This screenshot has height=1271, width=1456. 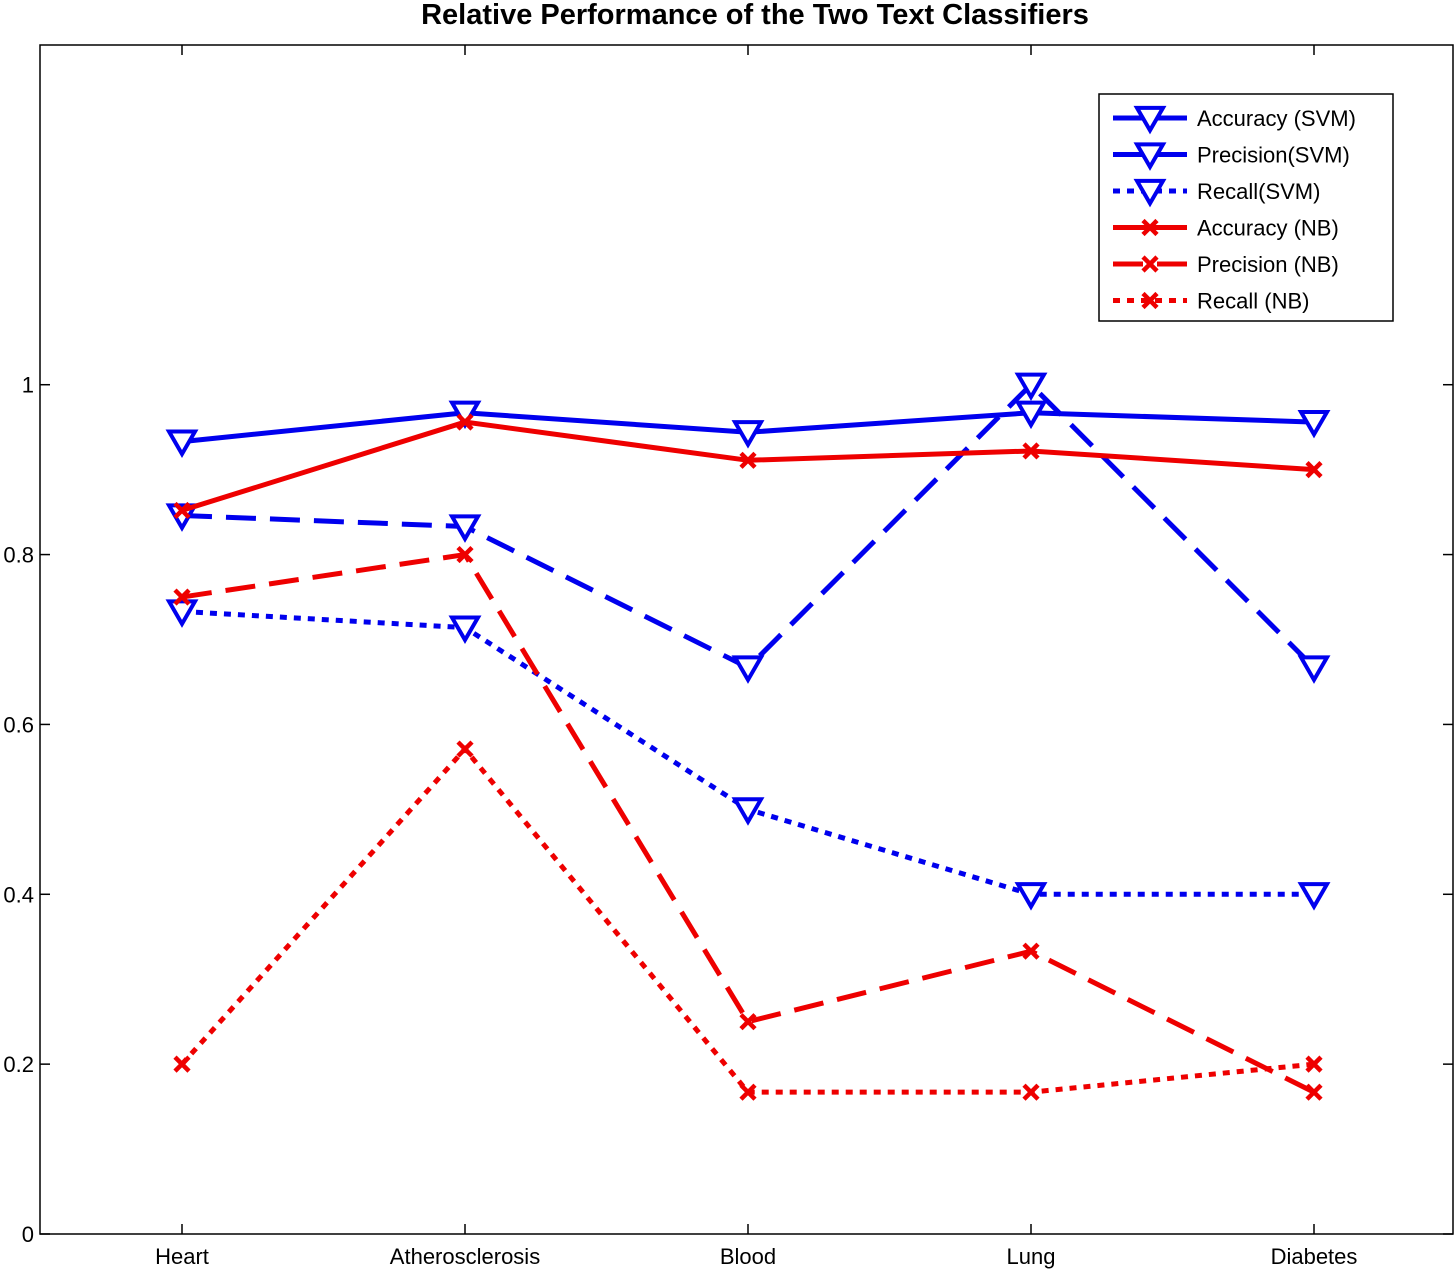 I want to click on y-tick-label: 0.4, so click(x=18, y=894).